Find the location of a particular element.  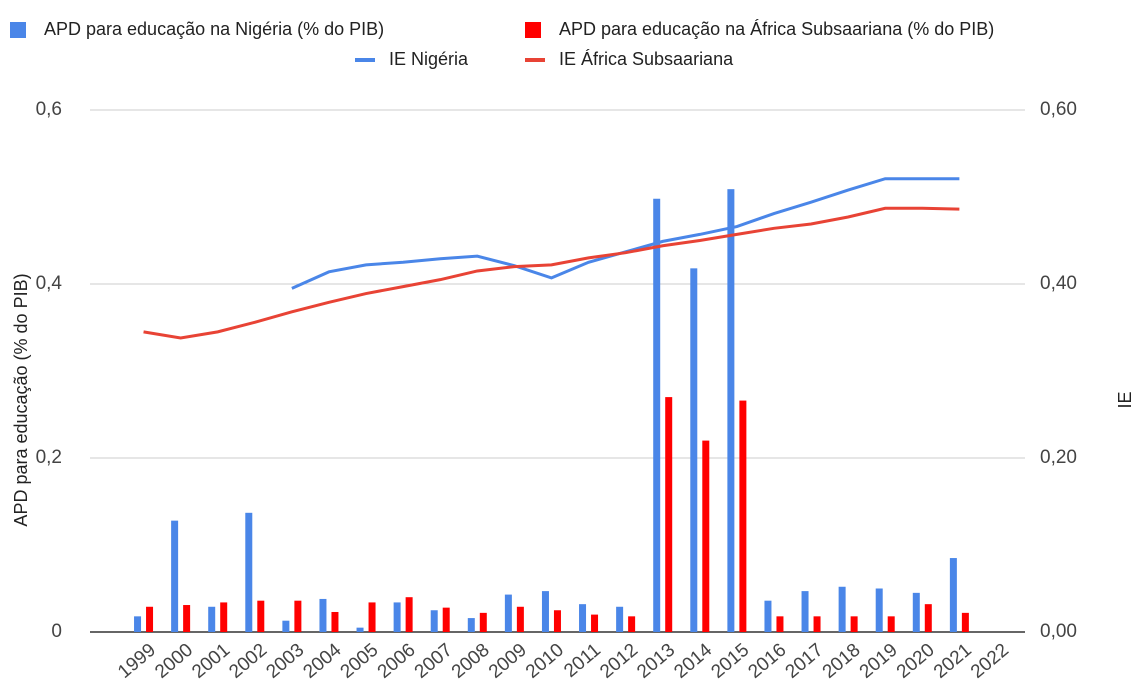

x-tick-label: 2001 is located at coordinates (211, 661).